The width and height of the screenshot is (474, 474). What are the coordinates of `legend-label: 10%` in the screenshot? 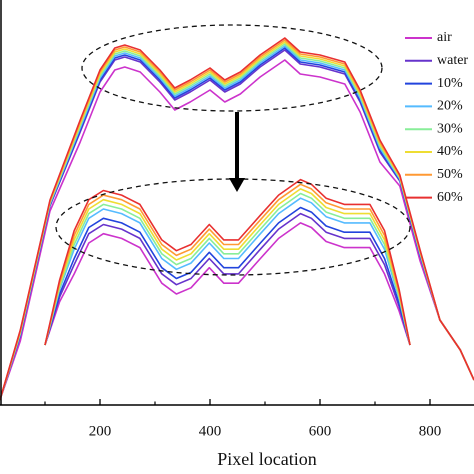 It's located at (450, 83).